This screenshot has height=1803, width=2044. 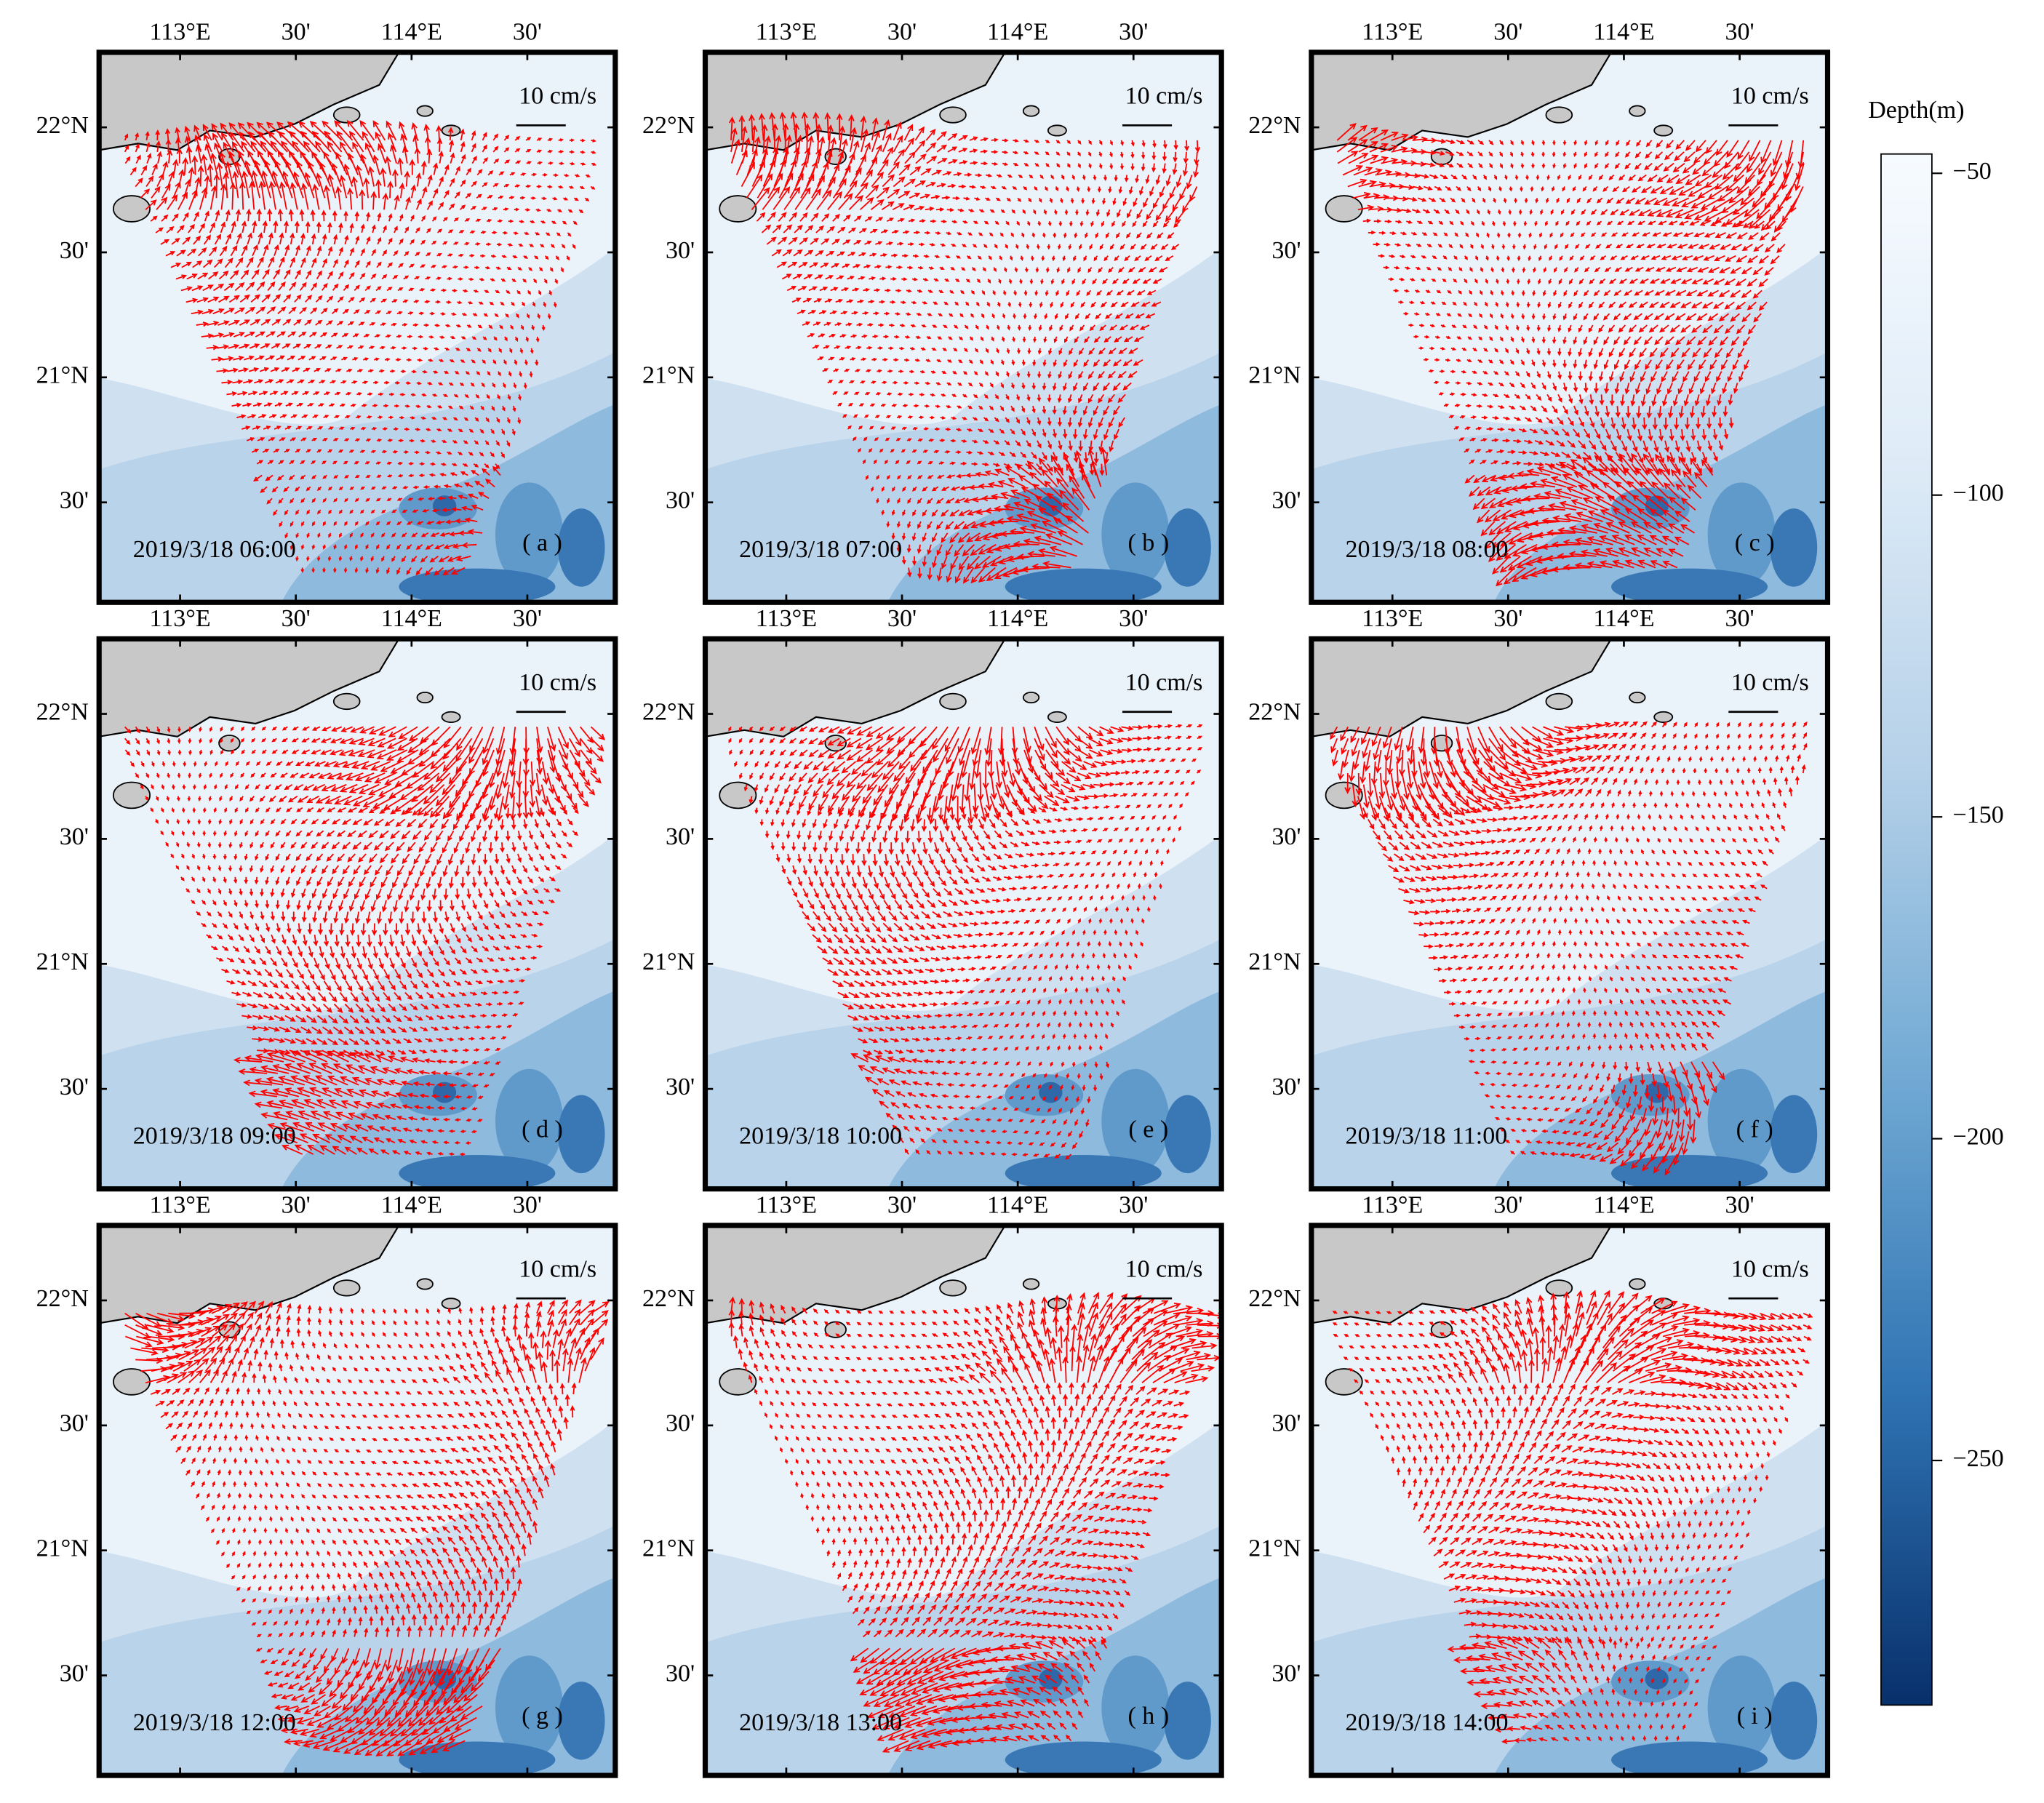 What do you see at coordinates (1148, 1716) in the screenshot?
I see `panel-label: ( h )` at bounding box center [1148, 1716].